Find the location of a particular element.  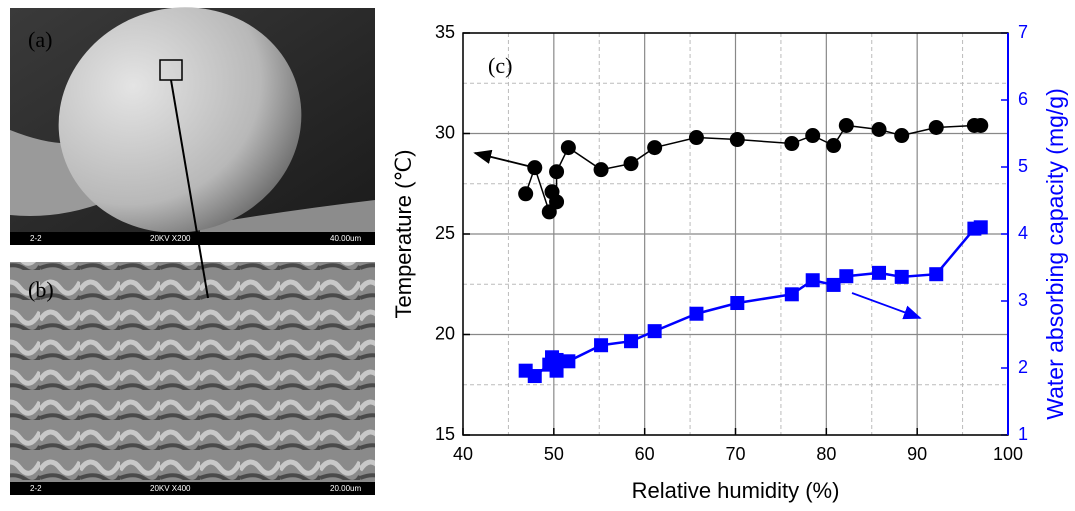

y2-tick-label: 5 is located at coordinates (1023, 166).